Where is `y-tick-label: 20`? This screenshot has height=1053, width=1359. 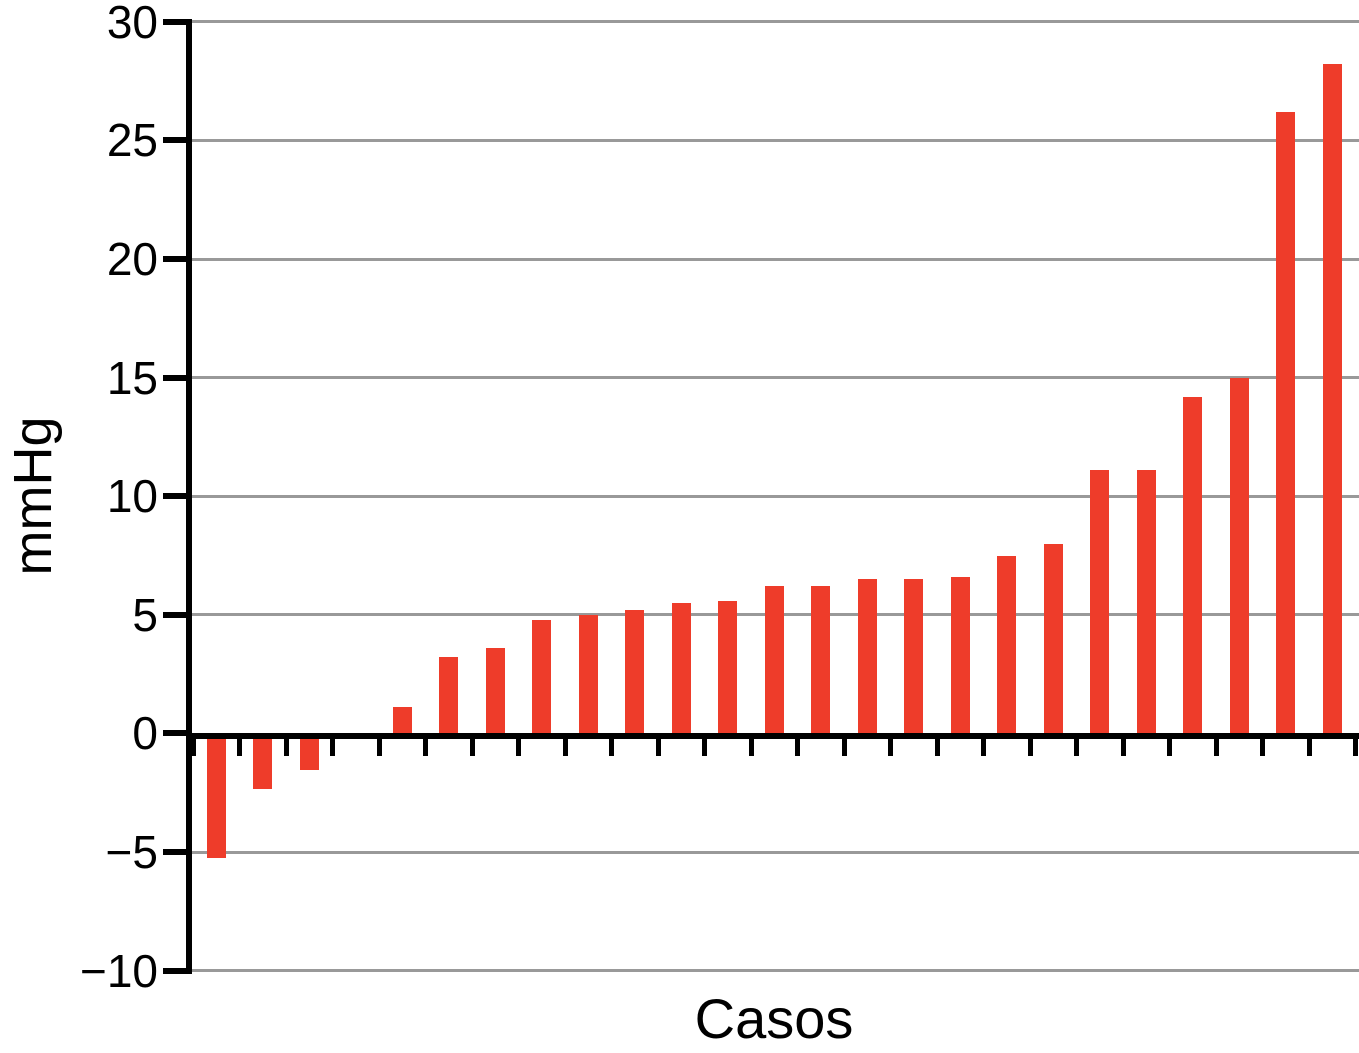
y-tick-label: 20 is located at coordinates (132, 259).